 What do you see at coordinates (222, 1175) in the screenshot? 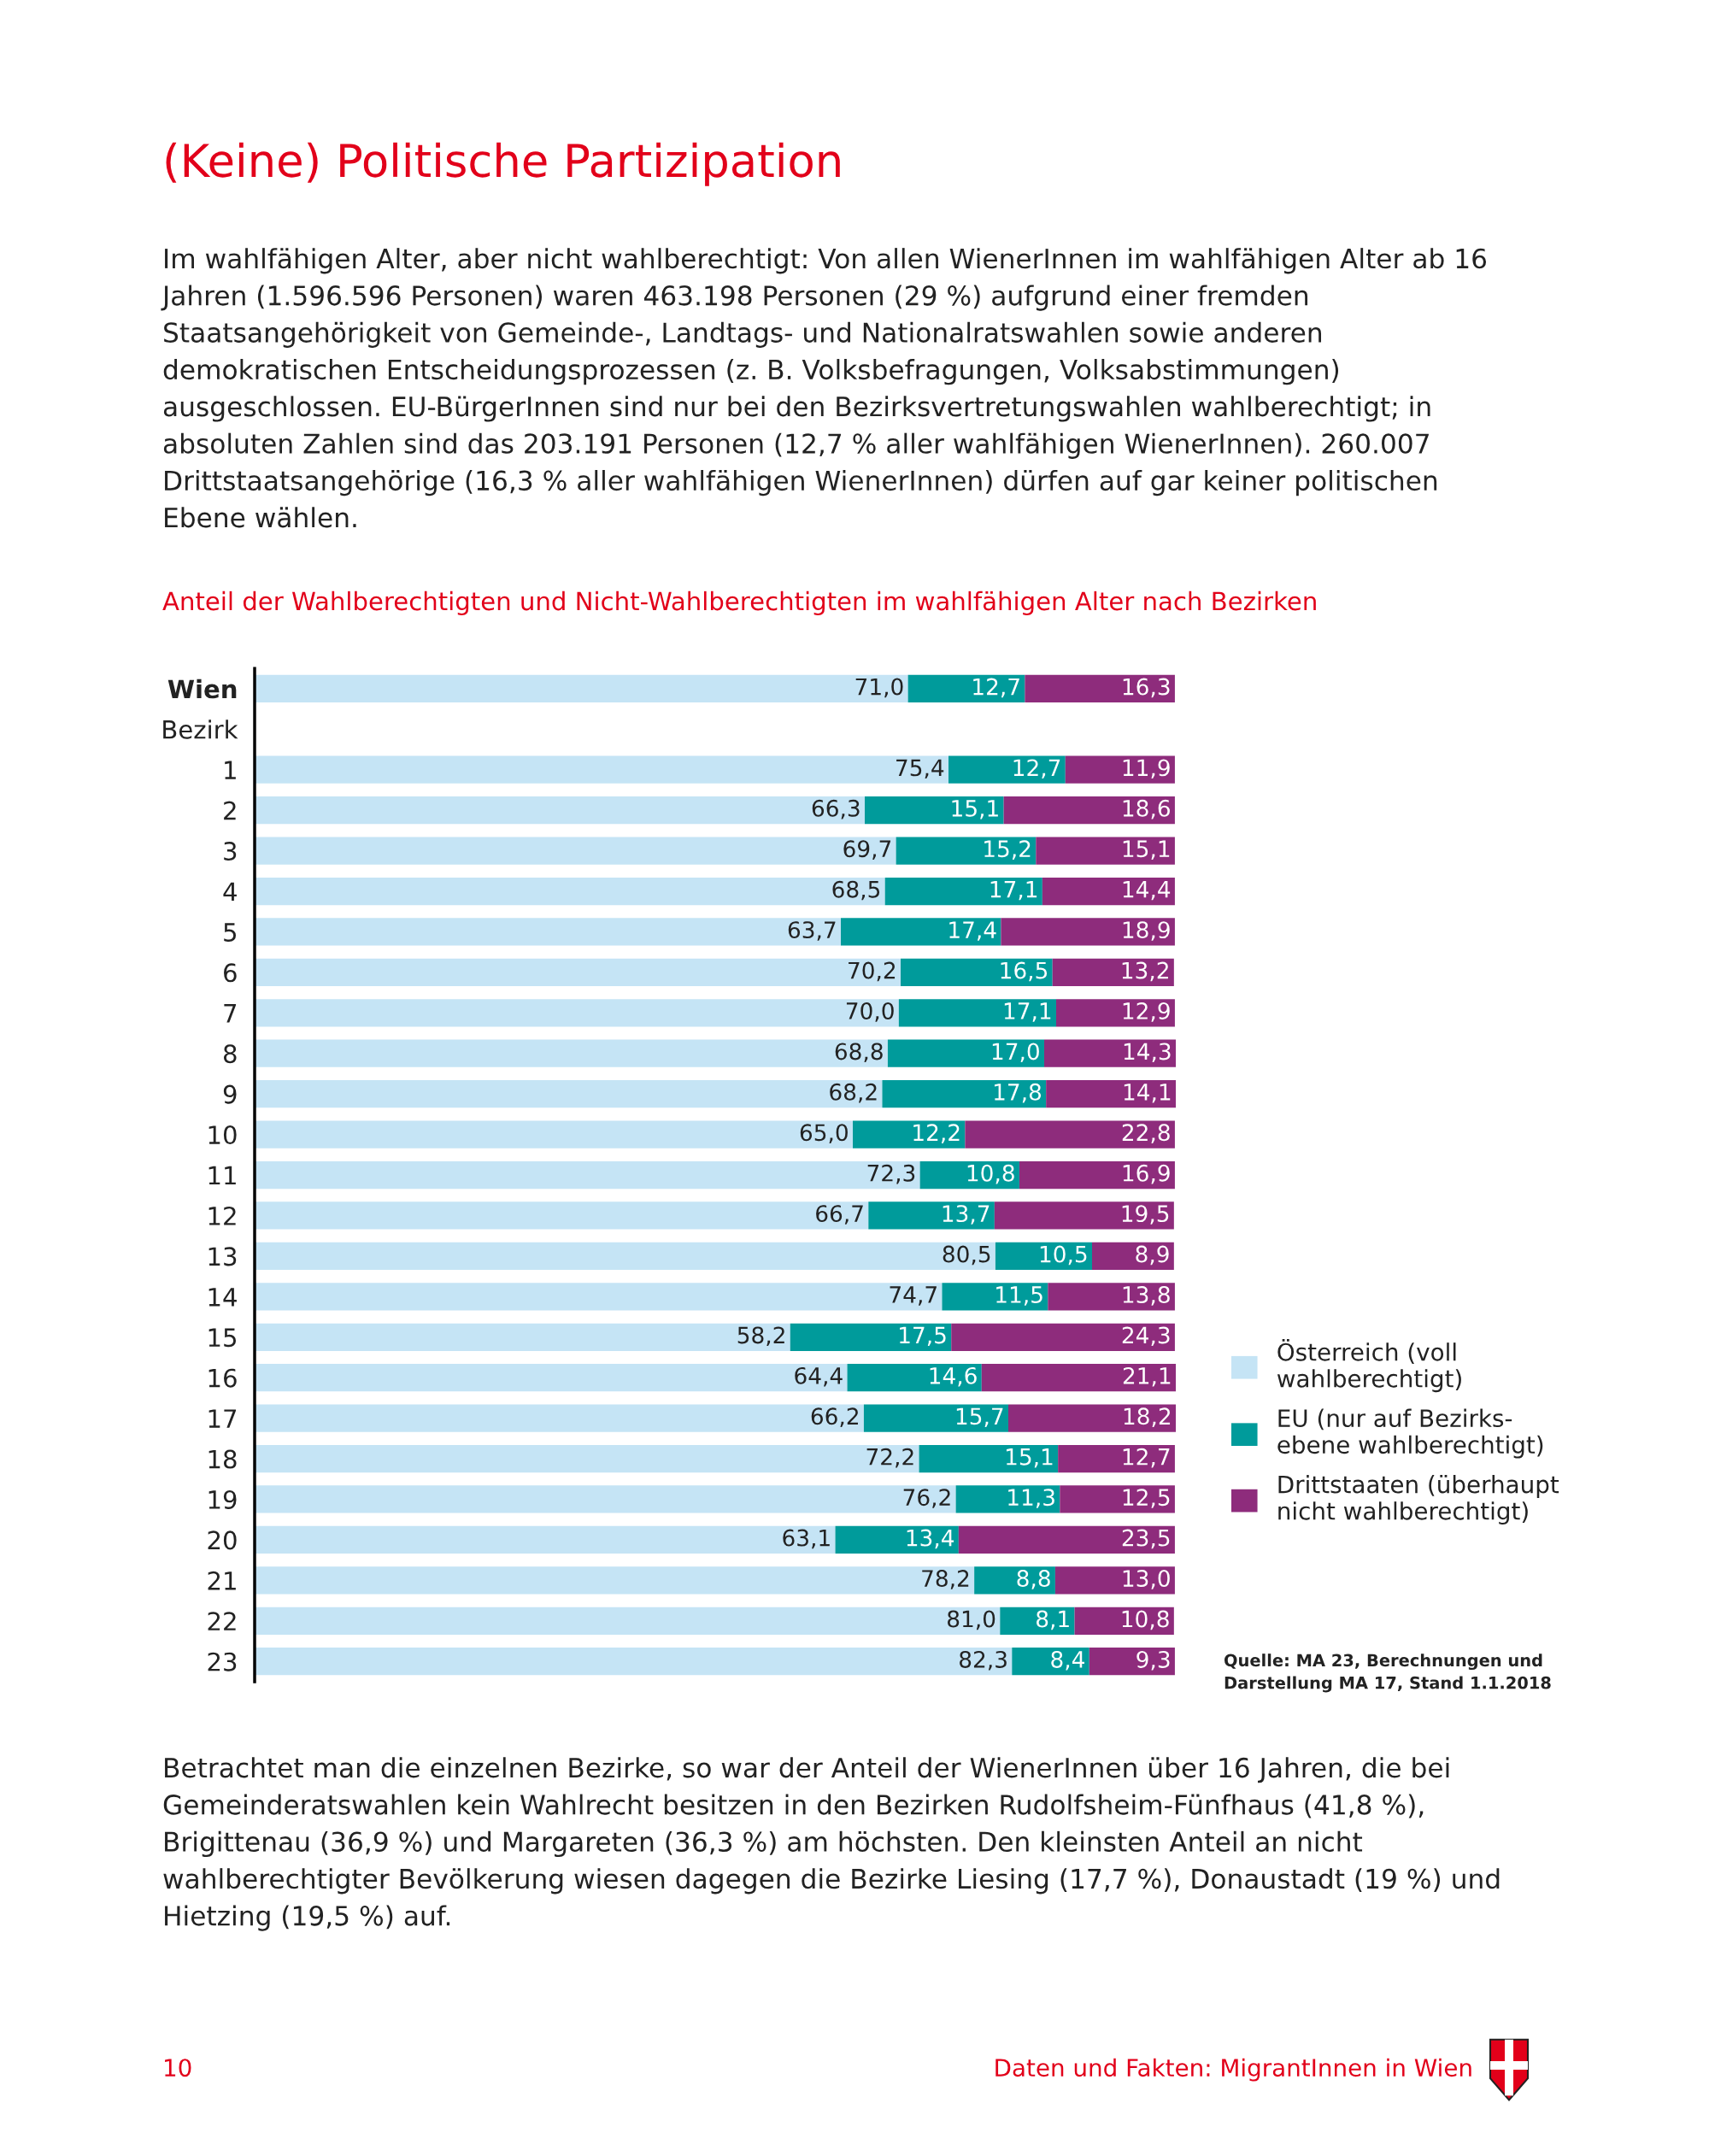
I see `y-tick-label: 11` at bounding box center [222, 1175].